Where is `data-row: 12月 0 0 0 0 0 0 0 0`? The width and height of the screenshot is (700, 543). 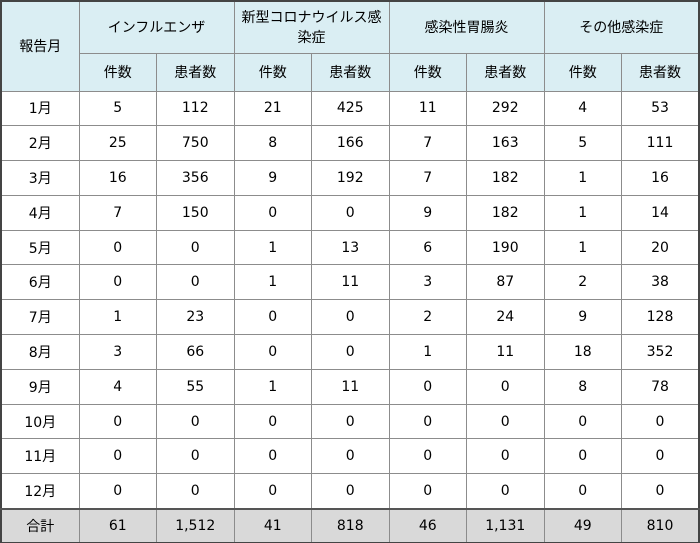
data-row: 12月 0 0 0 0 0 0 0 0 is located at coordinates (350, 491).